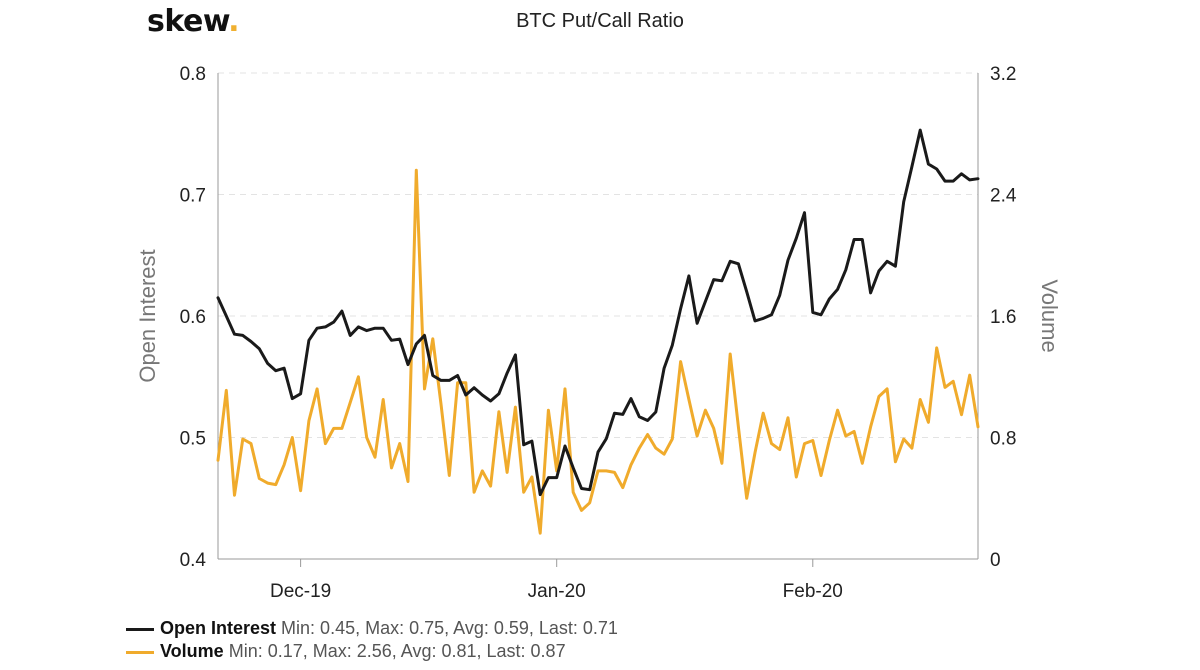 This screenshot has width=1200, height=670. I want to click on logo-text: skew, so click(188, 21).